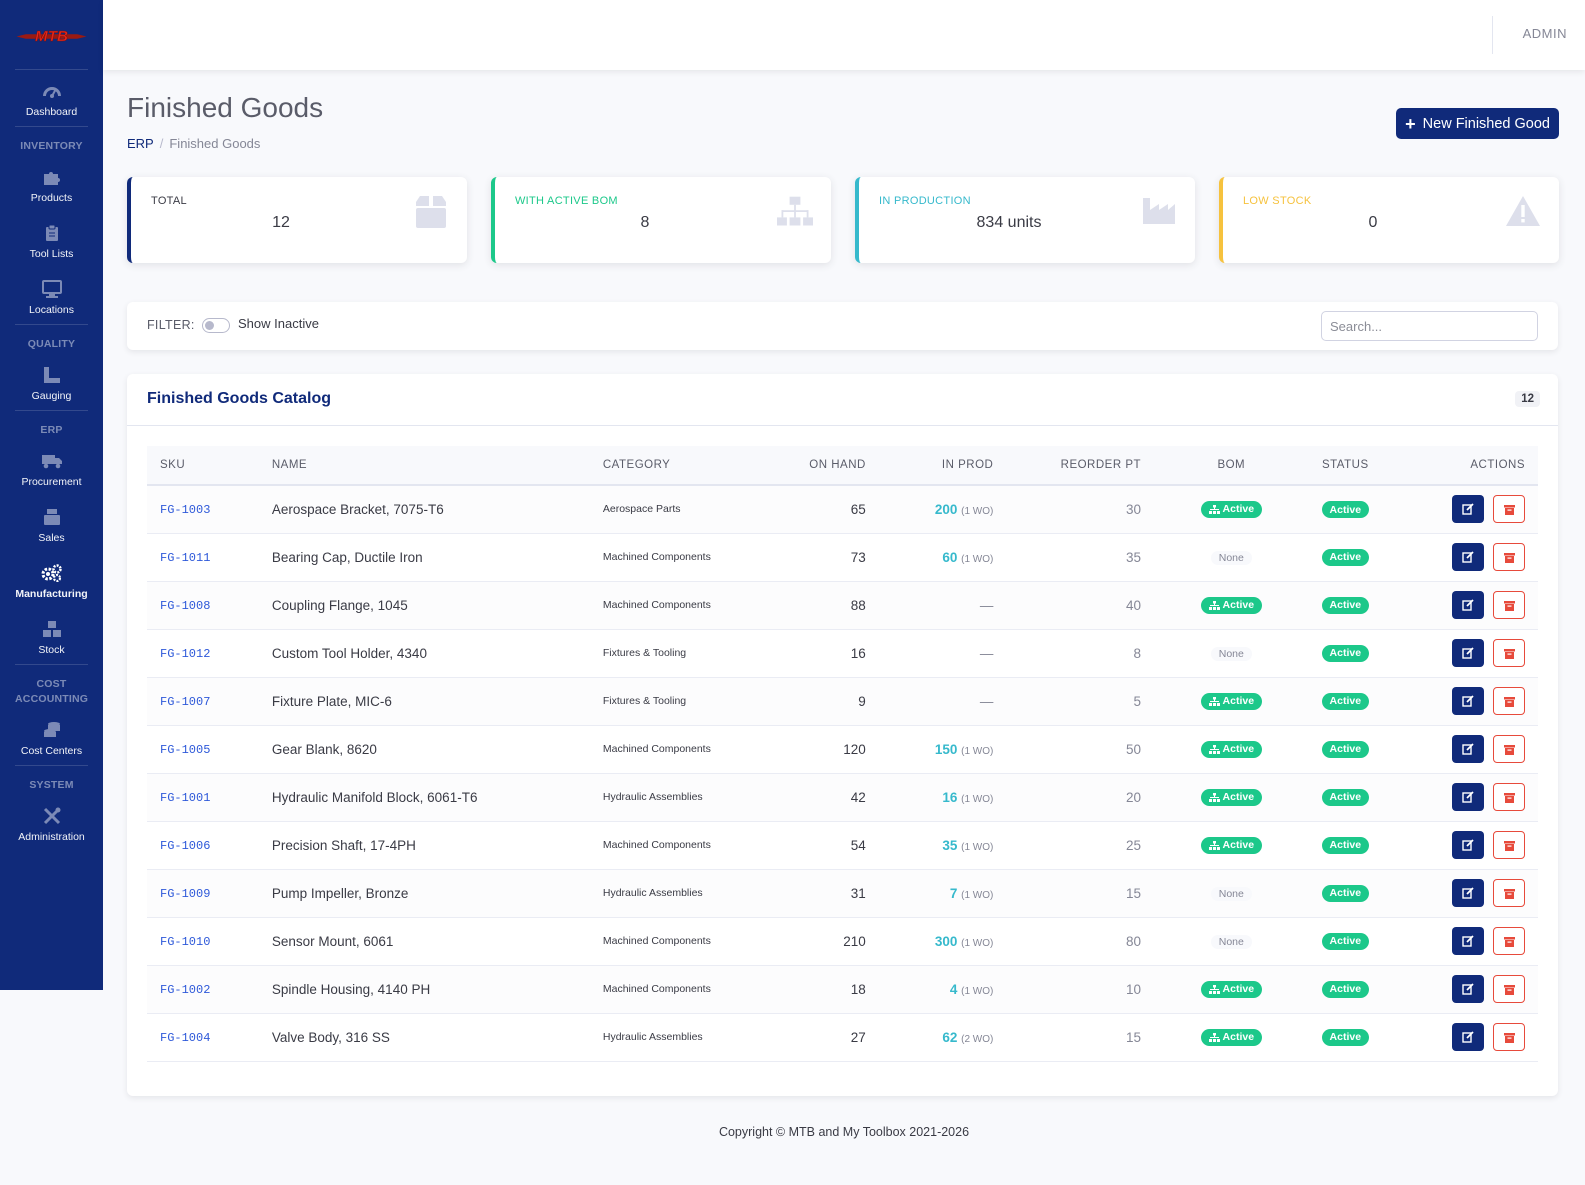 The image size is (1585, 1185). What do you see at coordinates (185, 894) in the screenshot?
I see `sku-link: FG-1009` at bounding box center [185, 894].